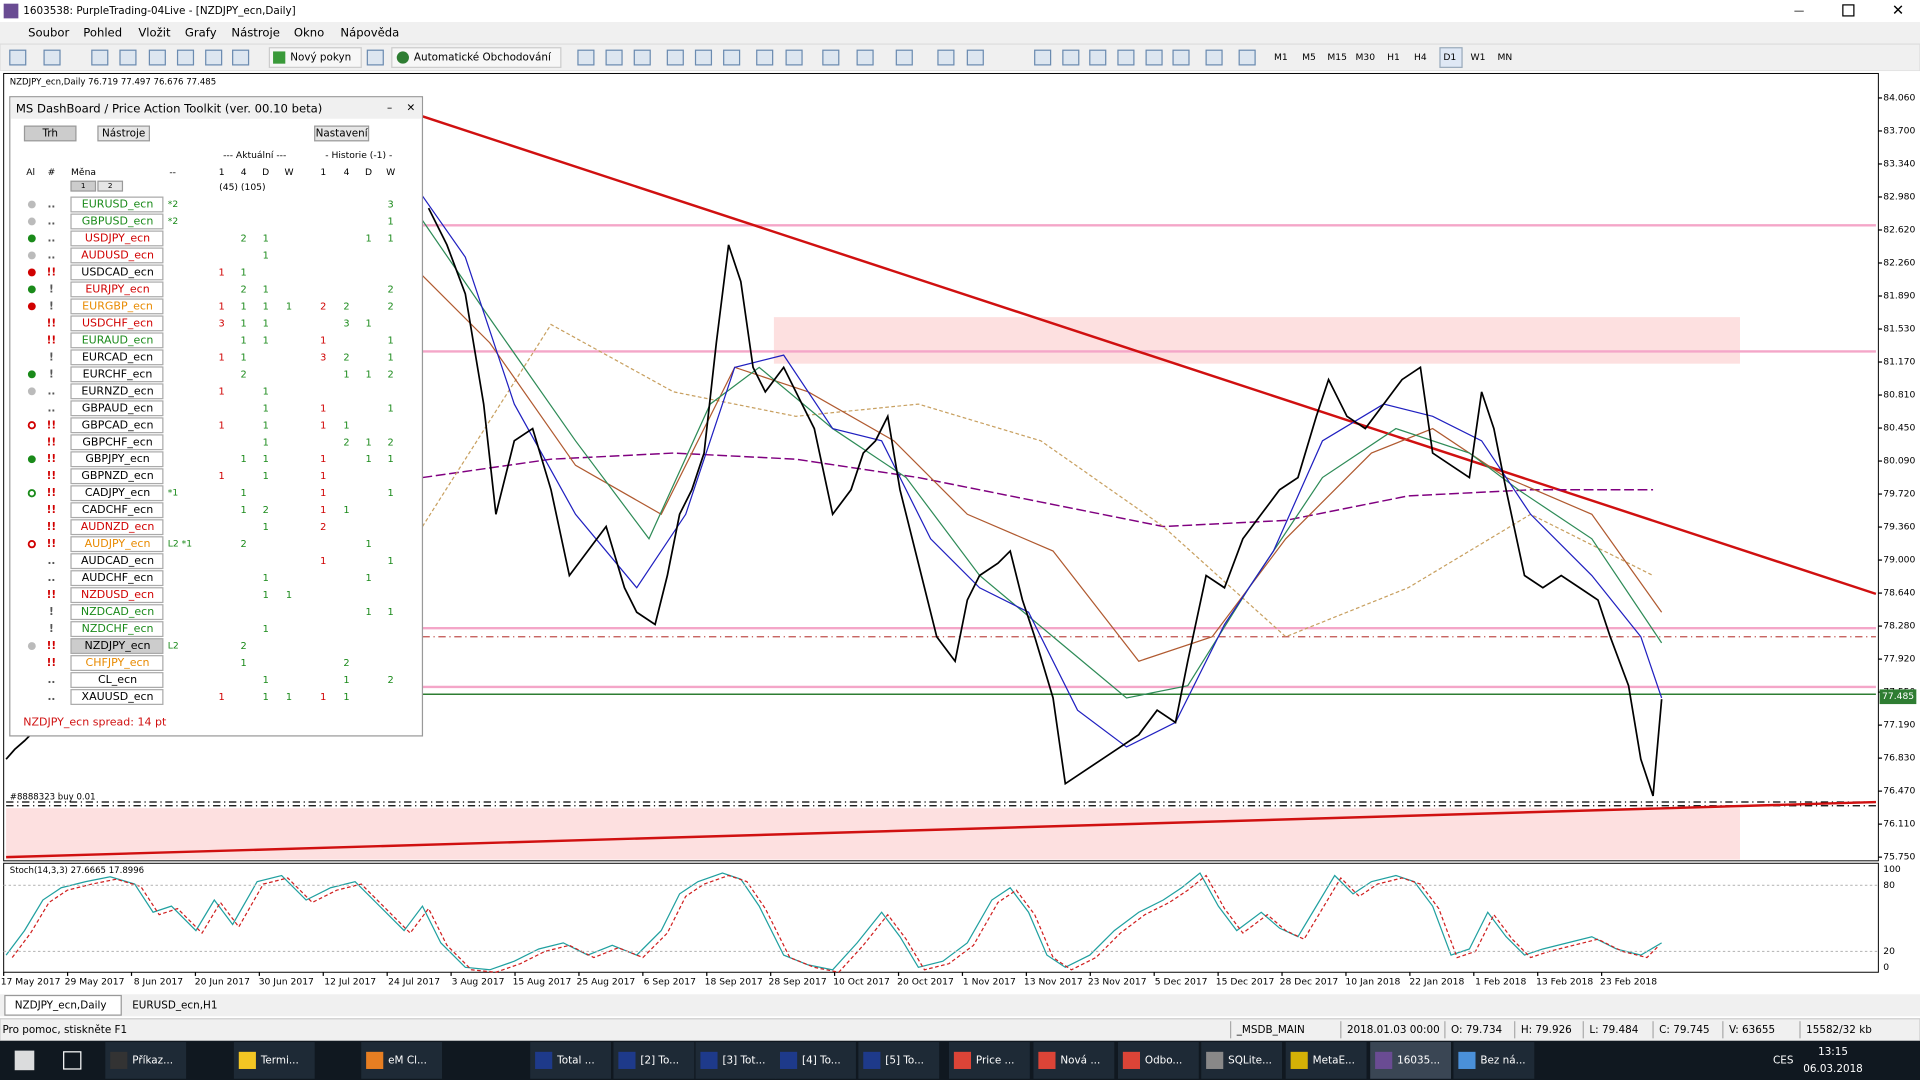 Image resolution: width=1920 pixels, height=1080 pixels. Describe the element at coordinates (154, 33) in the screenshot. I see `menu-item: Vložit` at that location.